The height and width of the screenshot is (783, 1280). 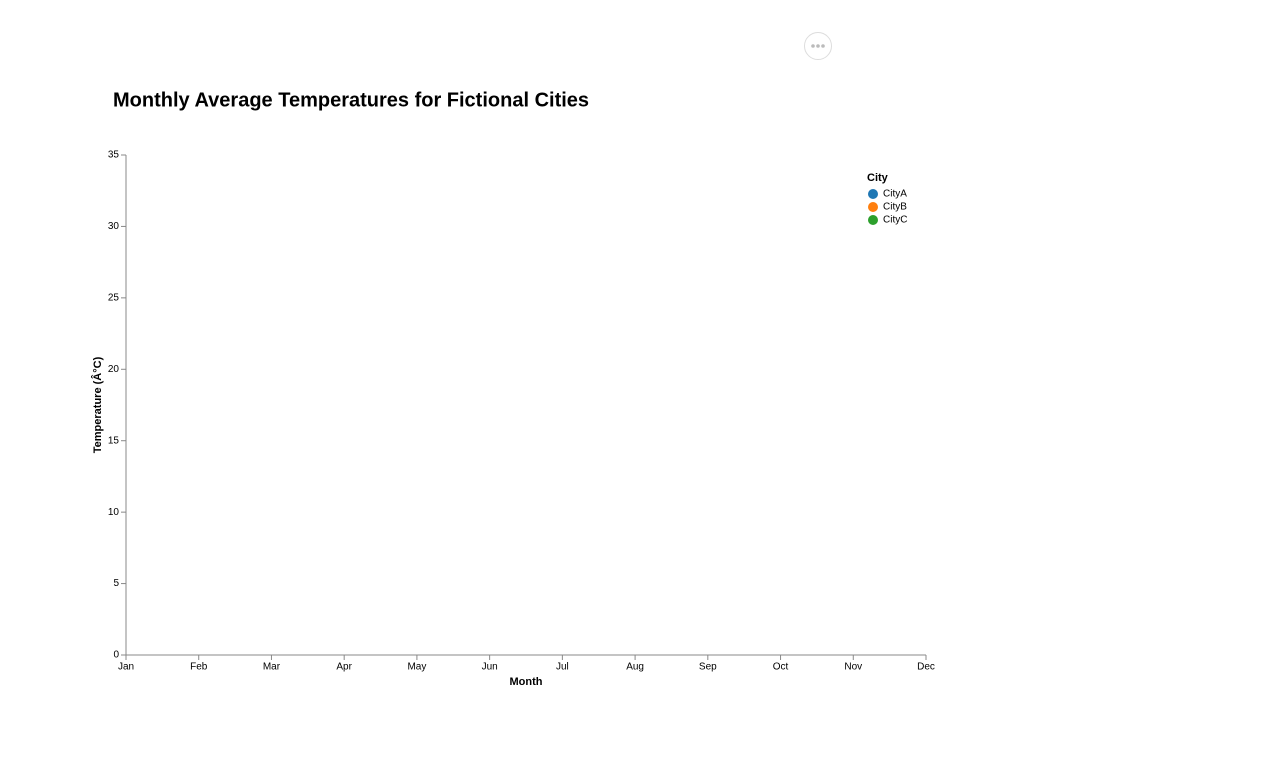 I want to click on x-tick-label: Apr, so click(x=344, y=667).